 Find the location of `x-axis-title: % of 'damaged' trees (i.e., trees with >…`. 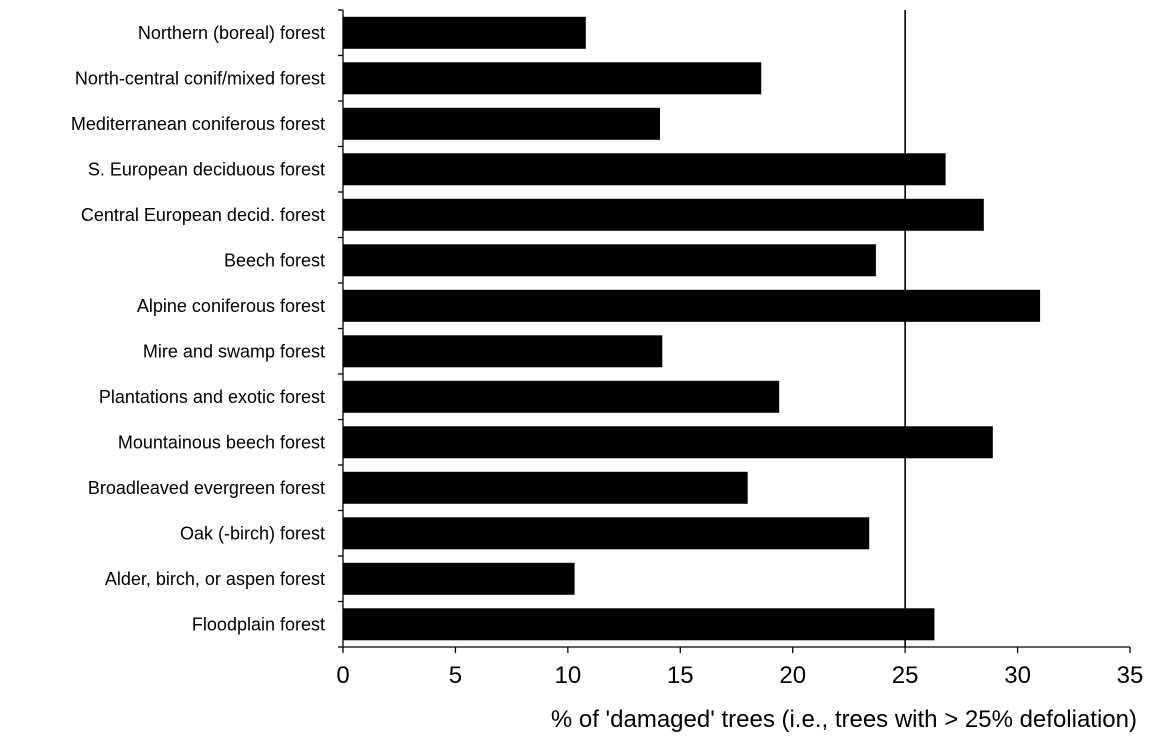

x-axis-title: % of 'damaged' trees (i.e., trees with >… is located at coordinates (844, 719).